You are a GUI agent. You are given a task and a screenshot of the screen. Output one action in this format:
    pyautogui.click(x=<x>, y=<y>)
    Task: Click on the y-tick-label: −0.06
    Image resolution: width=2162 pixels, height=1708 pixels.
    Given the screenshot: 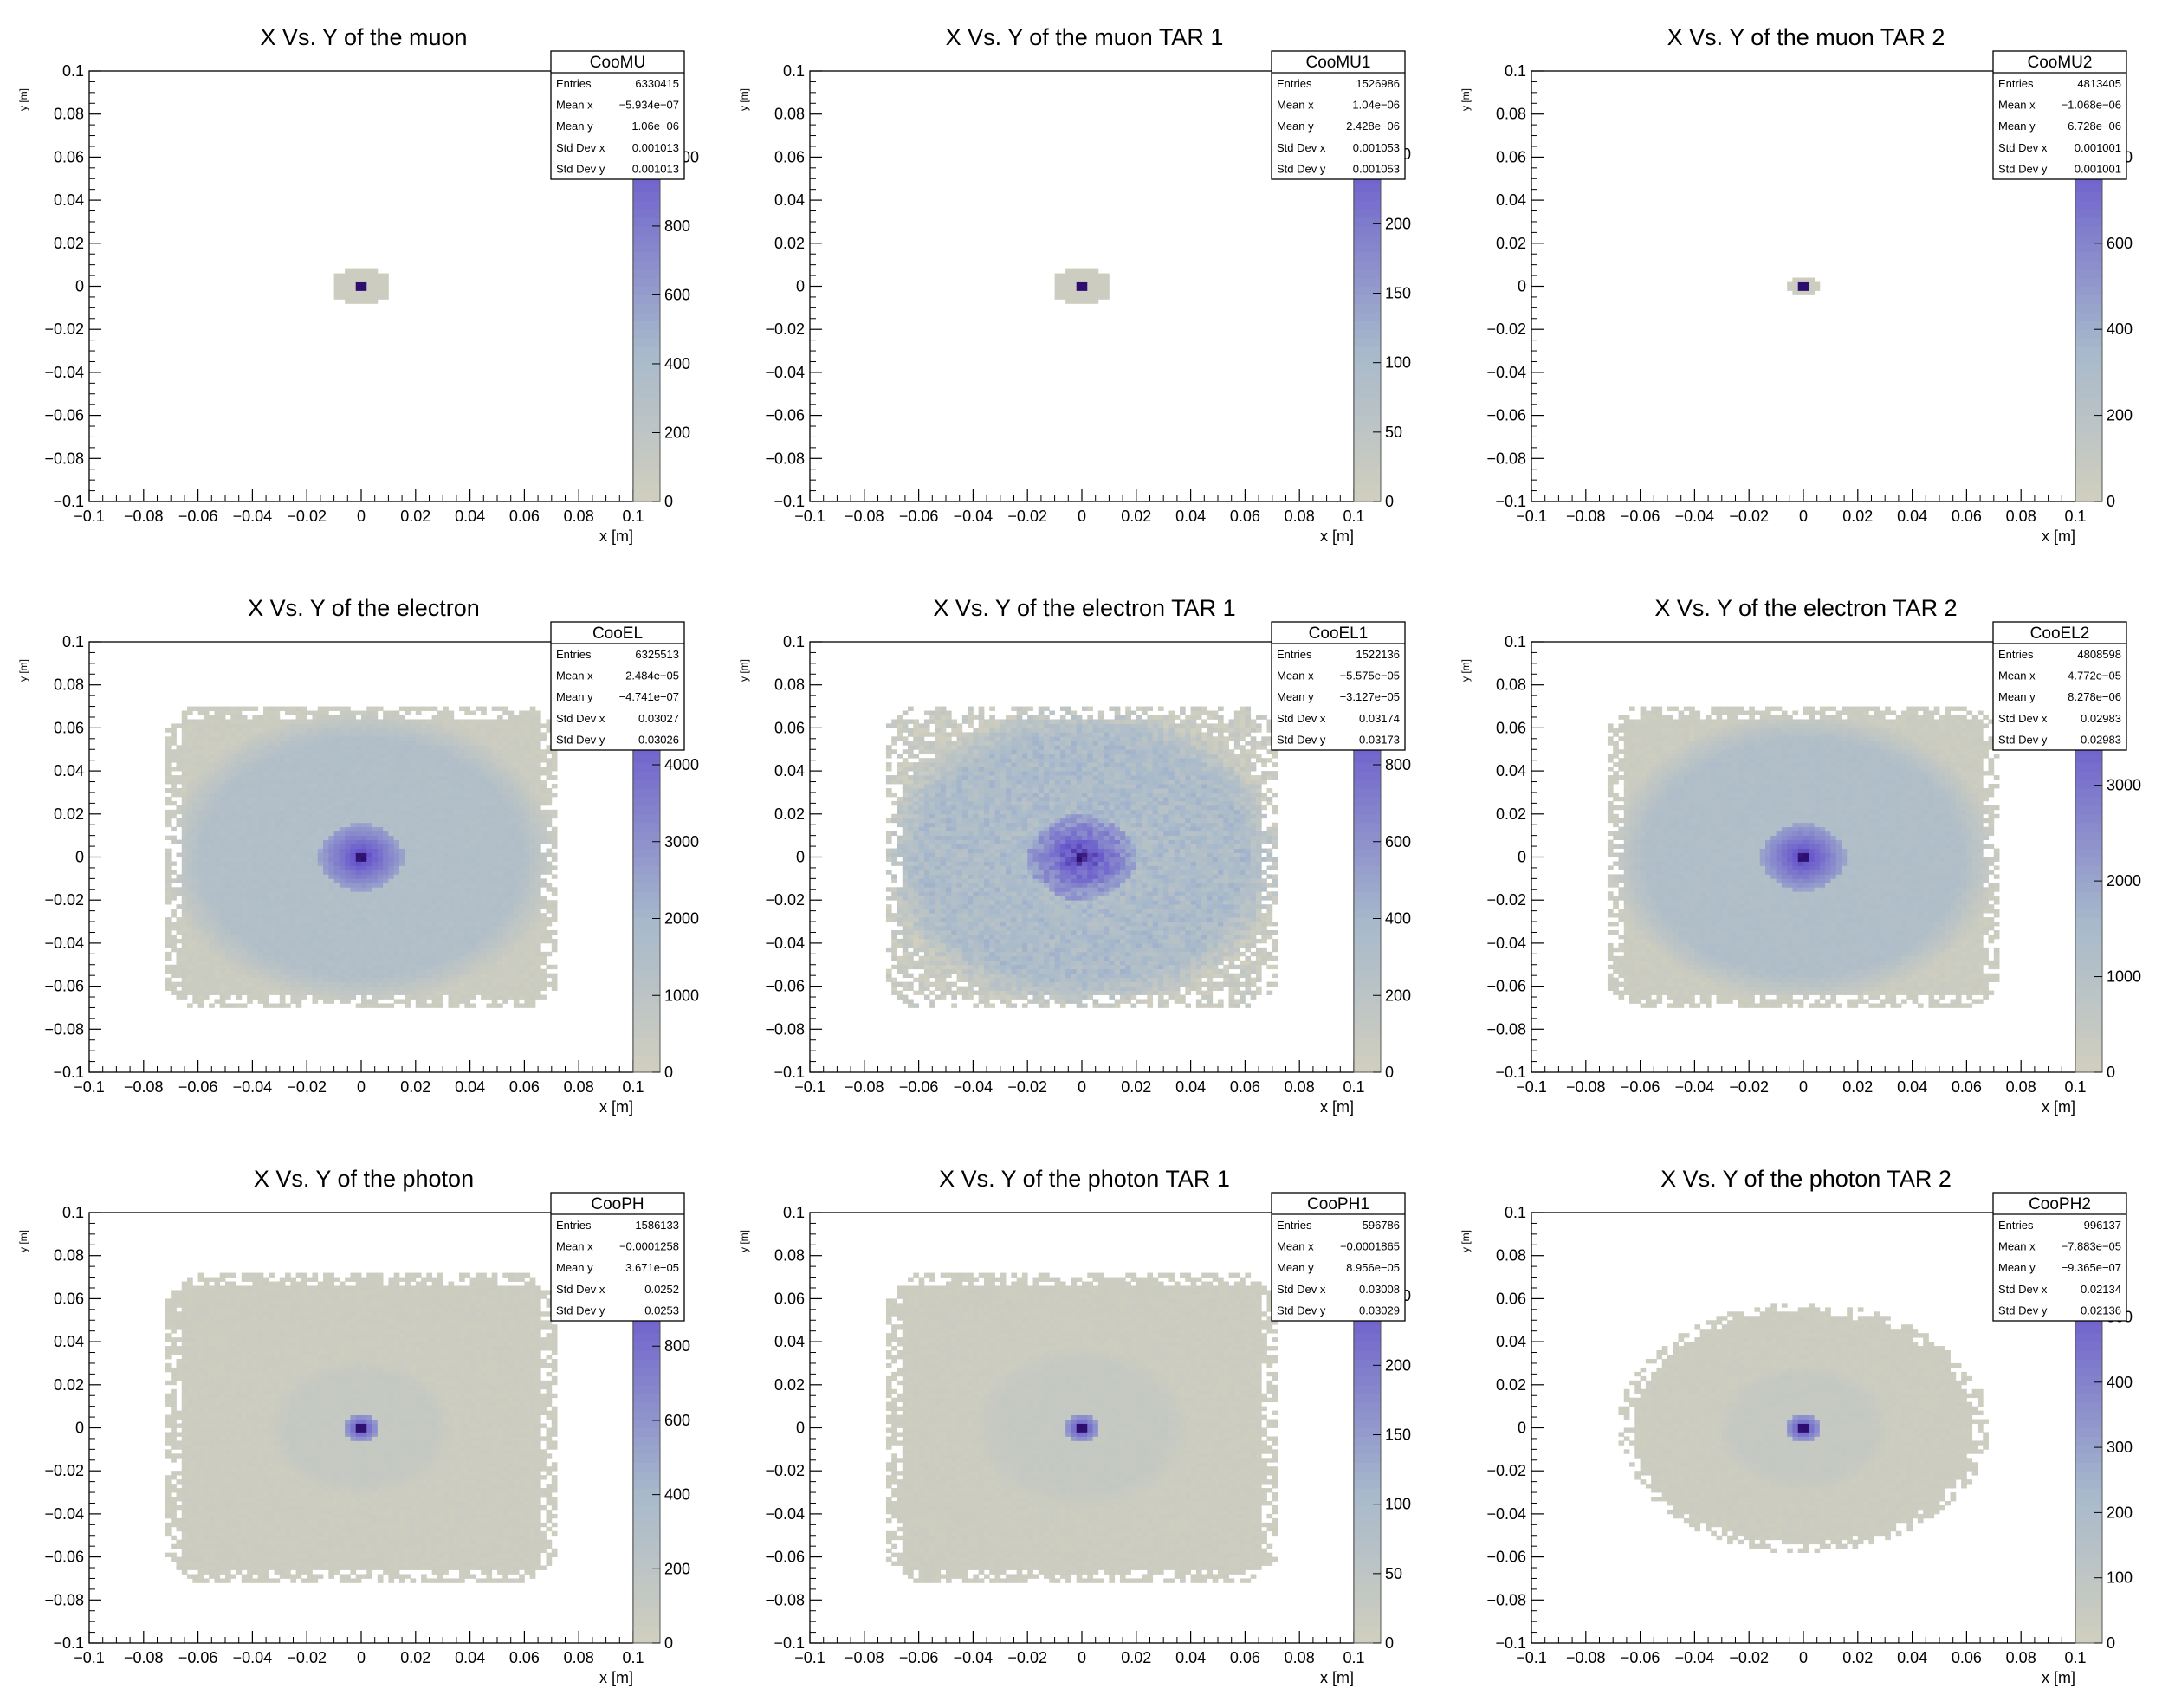 What is the action you would take?
    pyautogui.click(x=1506, y=415)
    